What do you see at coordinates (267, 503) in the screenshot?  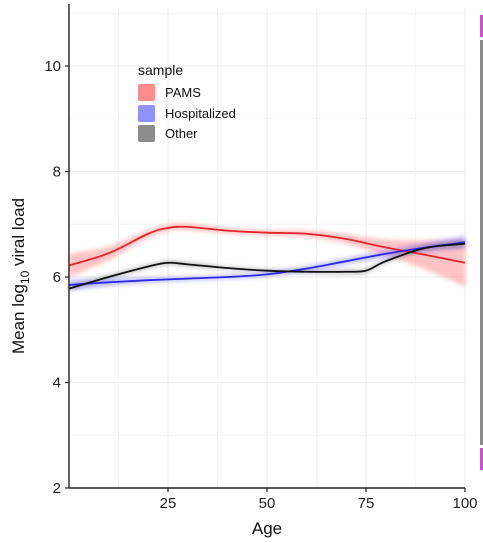 I see `x-tick-label-50: 50` at bounding box center [267, 503].